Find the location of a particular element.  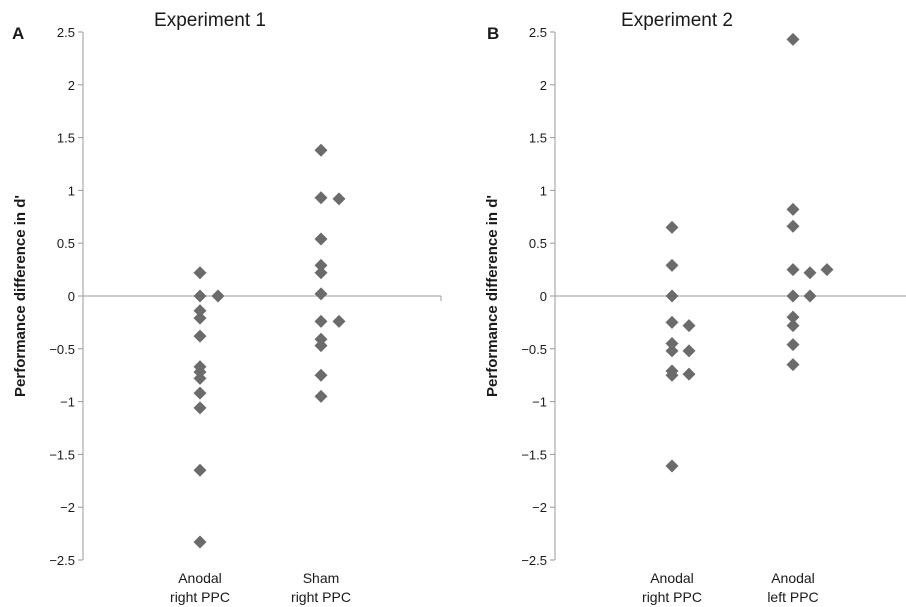

y-axis-label-b: Performance difference in d' is located at coordinates (492, 296).